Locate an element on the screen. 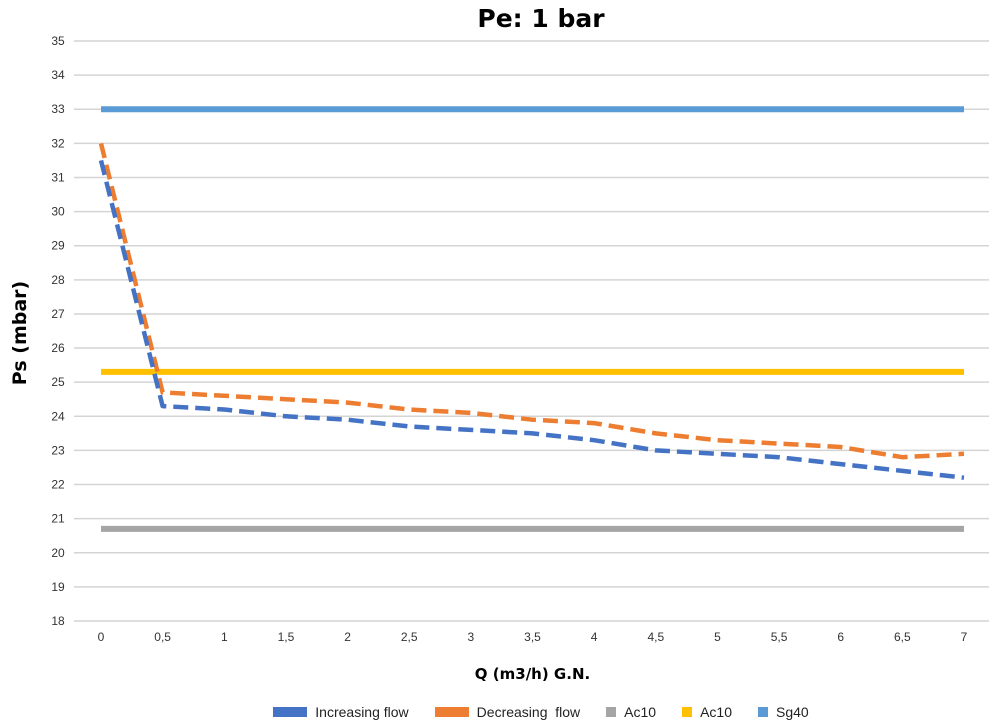  y-tick-label: 18 is located at coordinates (58, 621).